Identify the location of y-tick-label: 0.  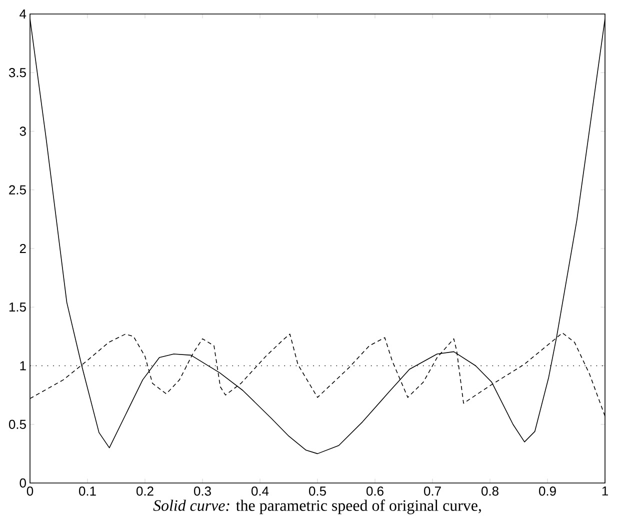
(23, 483).